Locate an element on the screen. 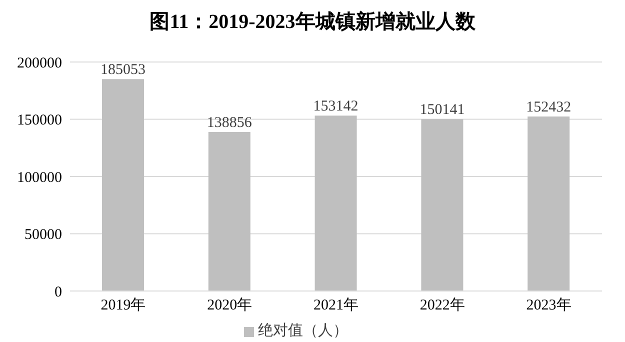 The image size is (625, 342). y-tick-label: 100000 is located at coordinates (39, 178).